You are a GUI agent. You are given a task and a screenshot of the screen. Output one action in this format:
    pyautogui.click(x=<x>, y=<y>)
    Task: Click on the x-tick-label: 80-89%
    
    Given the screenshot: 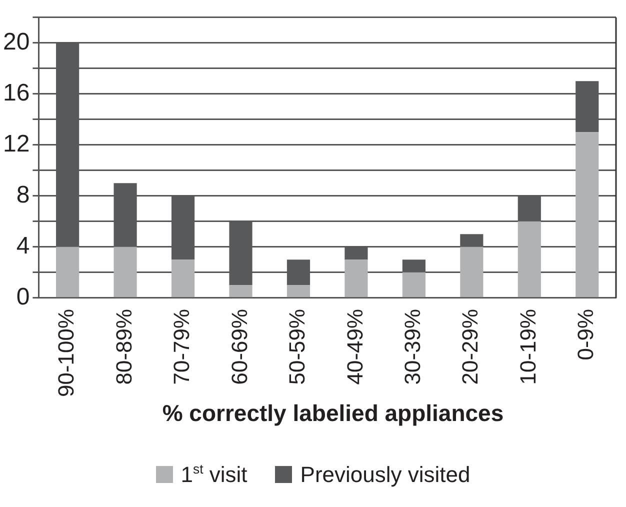 What is the action you would take?
    pyautogui.click(x=123, y=346)
    